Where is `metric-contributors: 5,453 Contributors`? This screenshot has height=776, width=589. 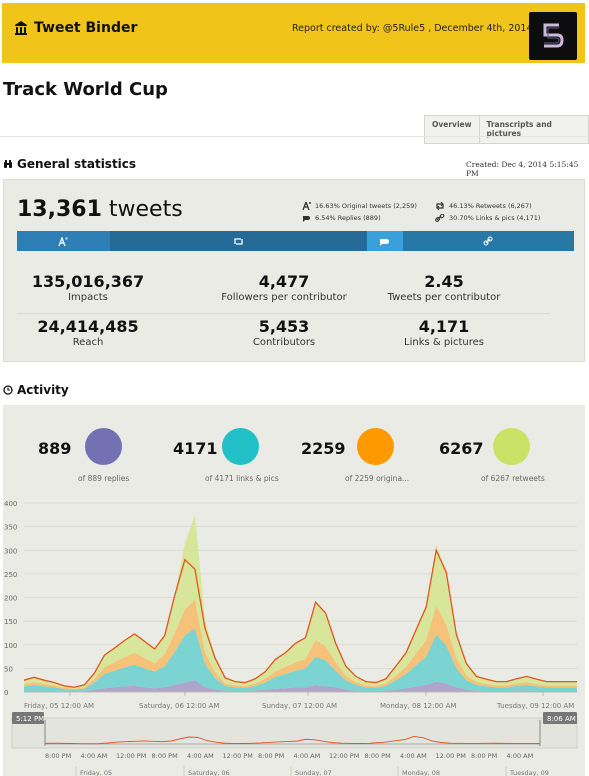
metric-contributors: 5,453 Contributors is located at coordinates (284, 332).